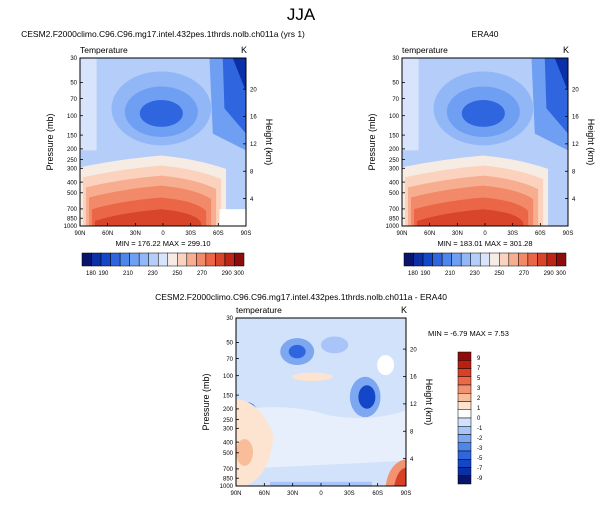 This screenshot has height=505, width=602. Describe the element at coordinates (480, 439) in the screenshot. I see `colorbar-label: -2` at that location.